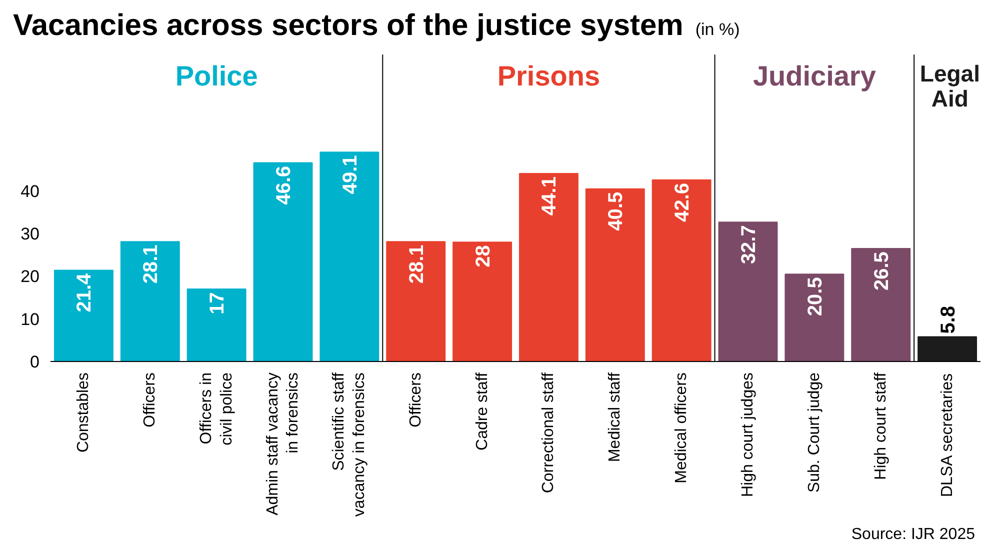  Describe the element at coordinates (912, 535) in the screenshot. I see `source-note: Source: IJR 2025` at that location.